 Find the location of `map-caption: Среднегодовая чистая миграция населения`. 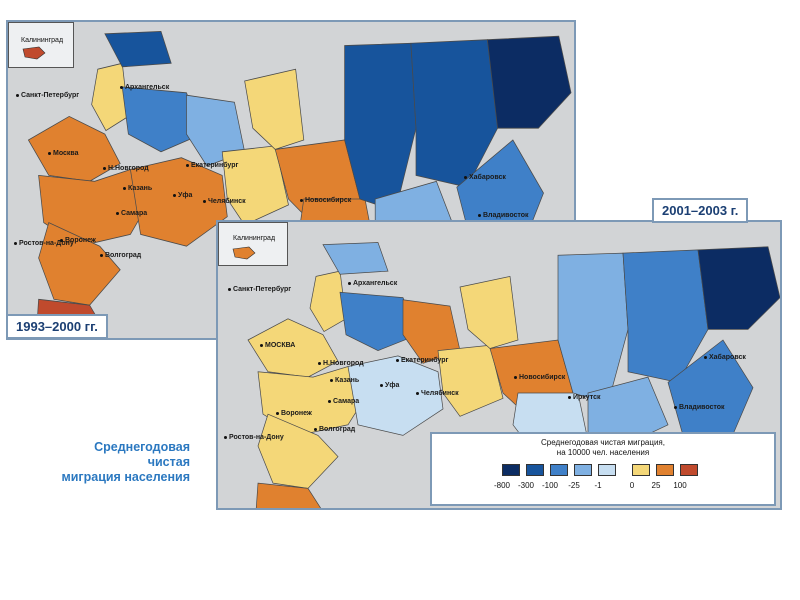

map-caption: Среднегодовая чистая миграция населения is located at coordinates (105, 462).